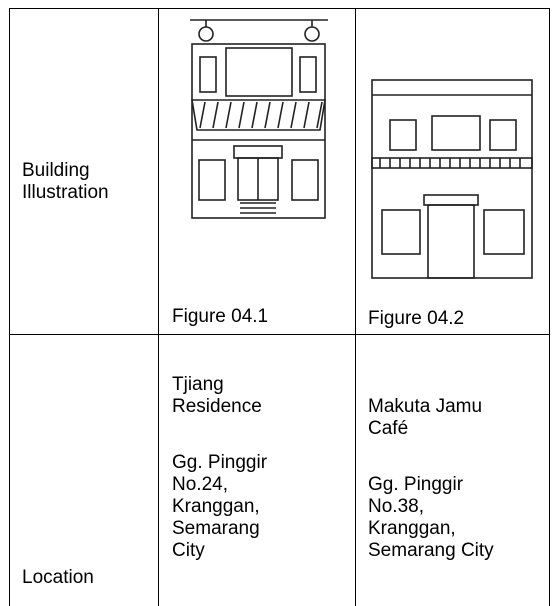  Describe the element at coordinates (220, 316) in the screenshot. I see `figure-caption: Figure 04.1` at that location.